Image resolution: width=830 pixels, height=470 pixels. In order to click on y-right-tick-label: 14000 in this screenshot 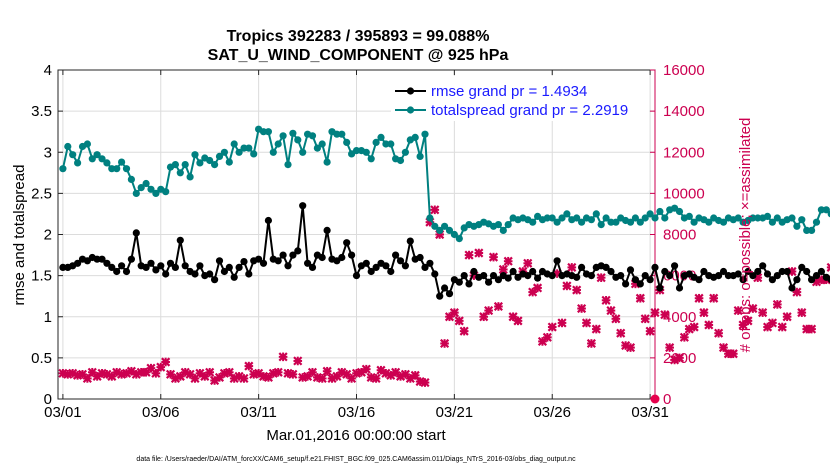, I will do `click(684, 111)`.